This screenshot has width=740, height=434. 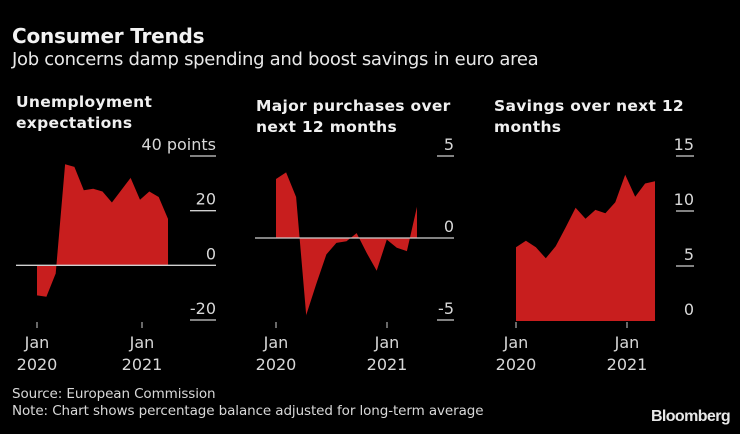 What do you see at coordinates (203, 308) in the screenshot?
I see `y-tick-label: -20` at bounding box center [203, 308].